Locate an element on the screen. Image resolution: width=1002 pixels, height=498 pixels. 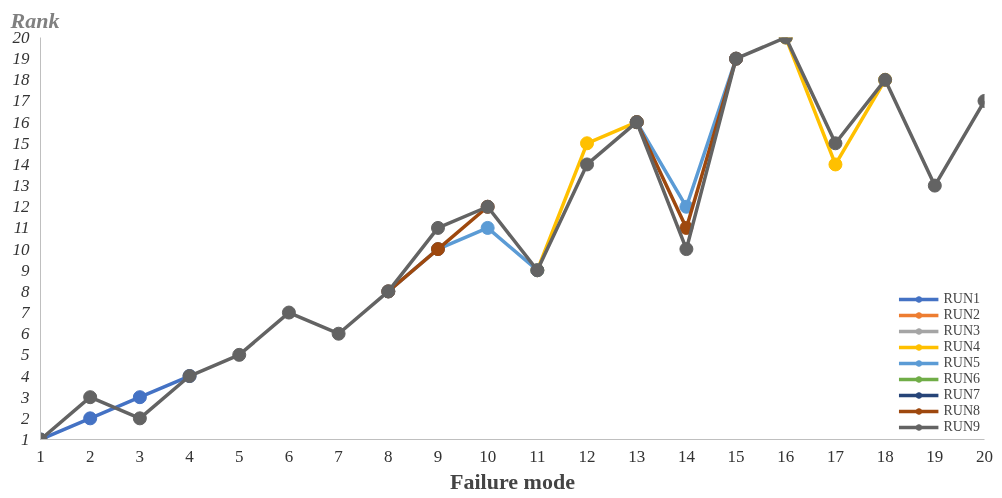
x-tick-label: 19 is located at coordinates (935, 456).